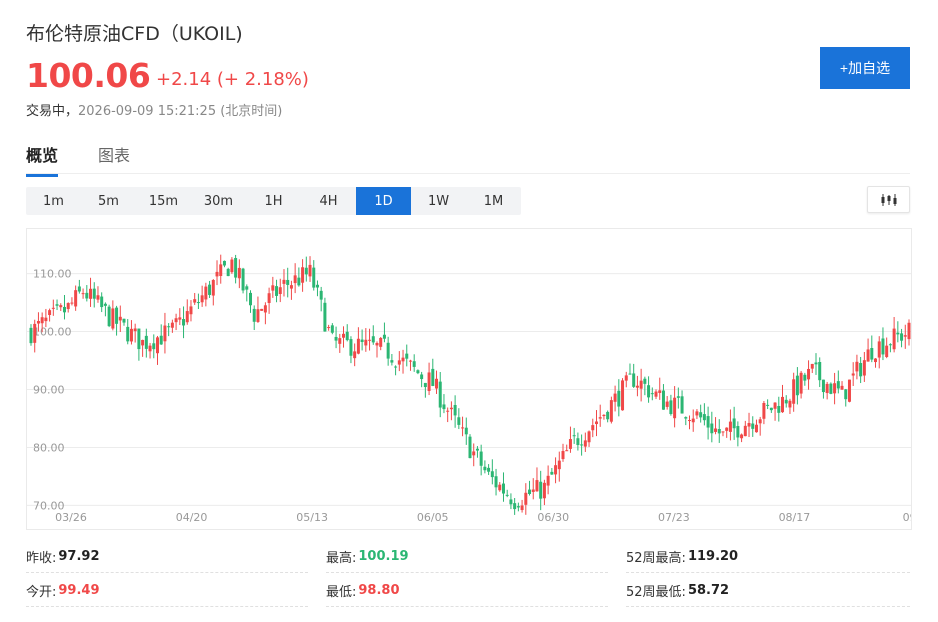  What do you see at coordinates (383, 201) in the screenshot?
I see `period-1d: 1D` at bounding box center [383, 201].